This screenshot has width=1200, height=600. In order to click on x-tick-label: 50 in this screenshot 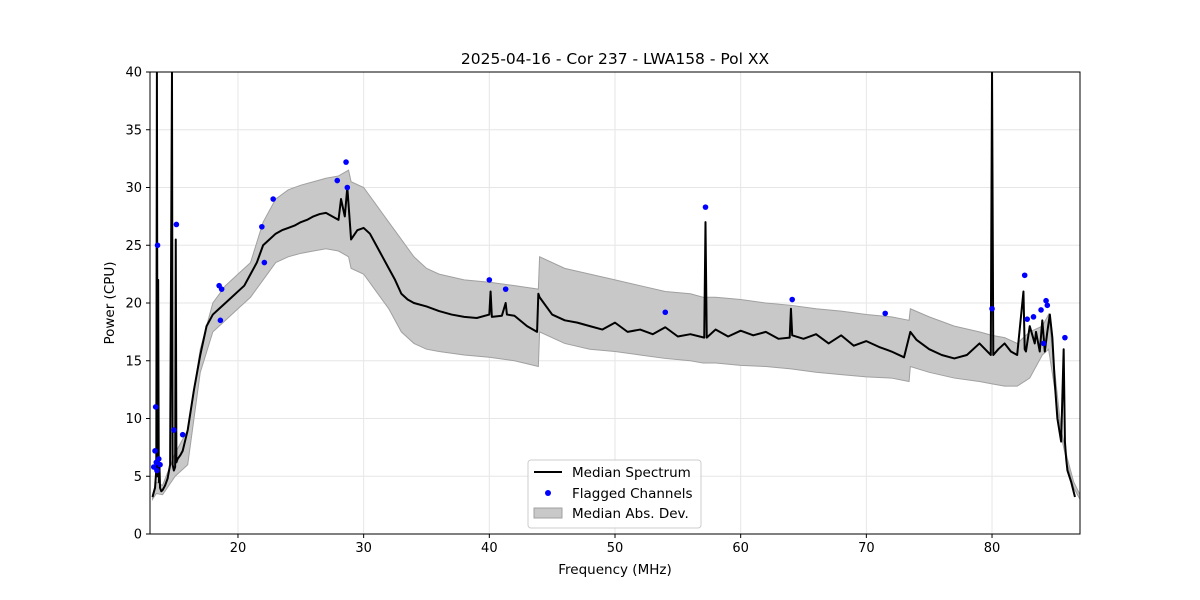, I will do `click(615, 548)`.